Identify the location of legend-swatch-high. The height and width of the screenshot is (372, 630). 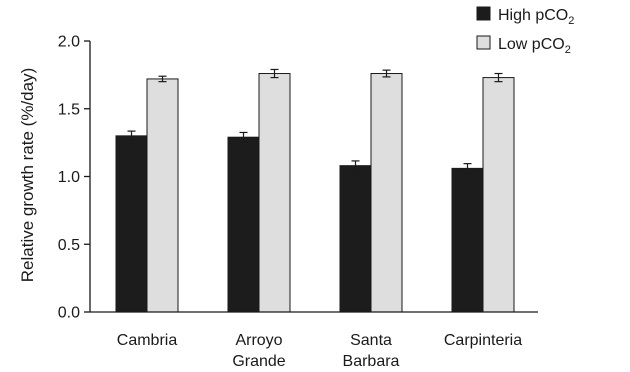
(483, 13).